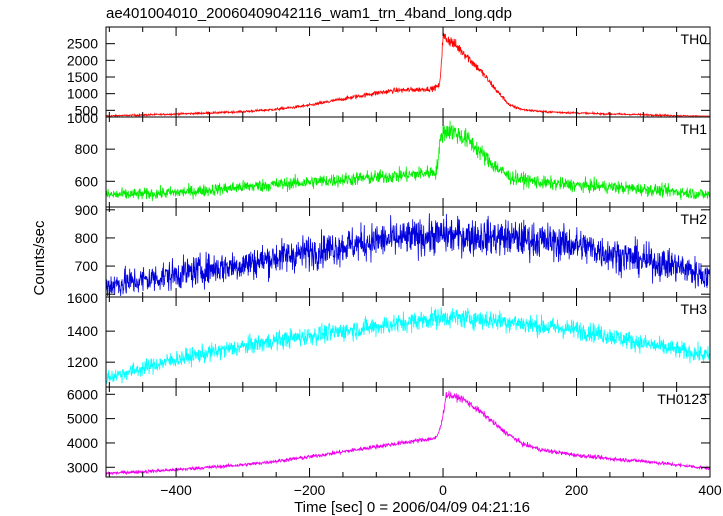 The image size is (723, 516). What do you see at coordinates (412, 507) in the screenshot?
I see `x-axis-label: Time [sec] 0 = 2006/04/09 04:21:16` at bounding box center [412, 507].